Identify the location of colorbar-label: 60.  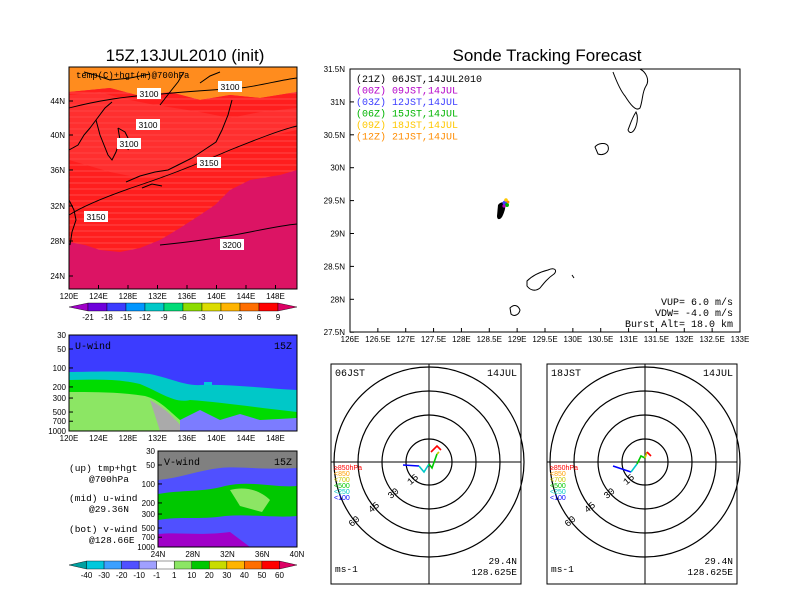
(279, 575).